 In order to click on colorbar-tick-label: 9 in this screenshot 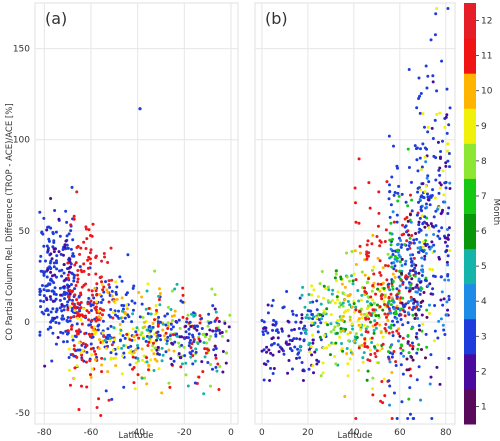, I will do `click(484, 127)`.